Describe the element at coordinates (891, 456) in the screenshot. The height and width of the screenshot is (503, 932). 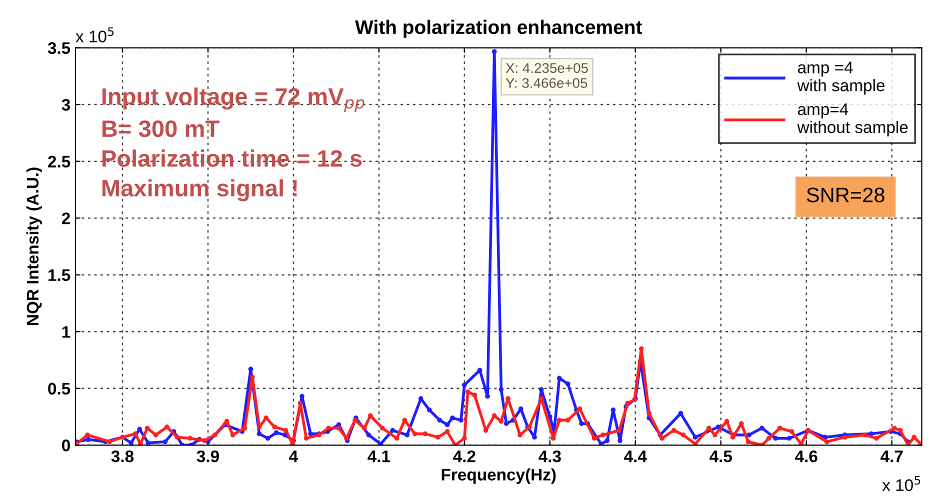
I see `x-tick-label: 4.7` at that location.